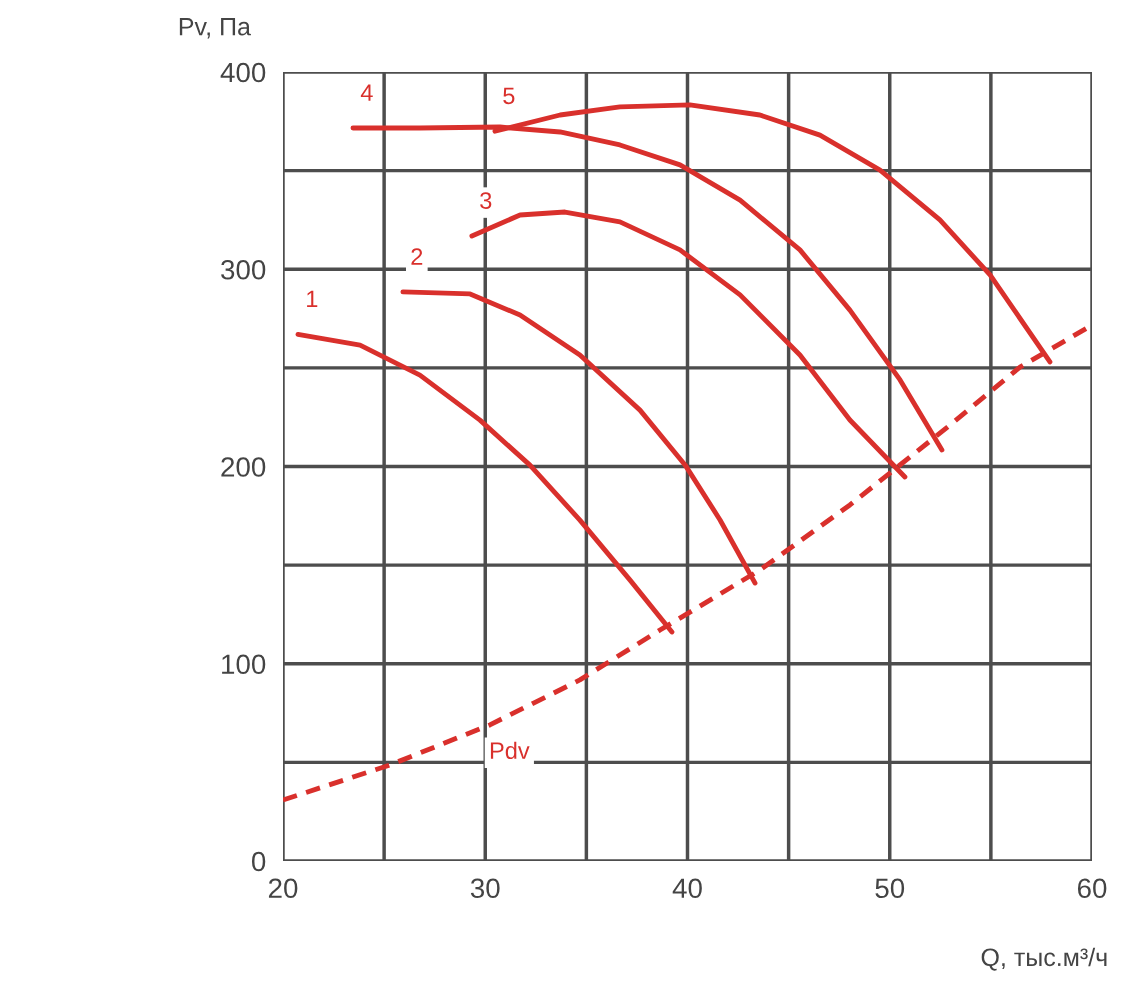 The height and width of the screenshot is (983, 1140). What do you see at coordinates (312, 299) in the screenshot?
I see `series-label: 1` at bounding box center [312, 299].